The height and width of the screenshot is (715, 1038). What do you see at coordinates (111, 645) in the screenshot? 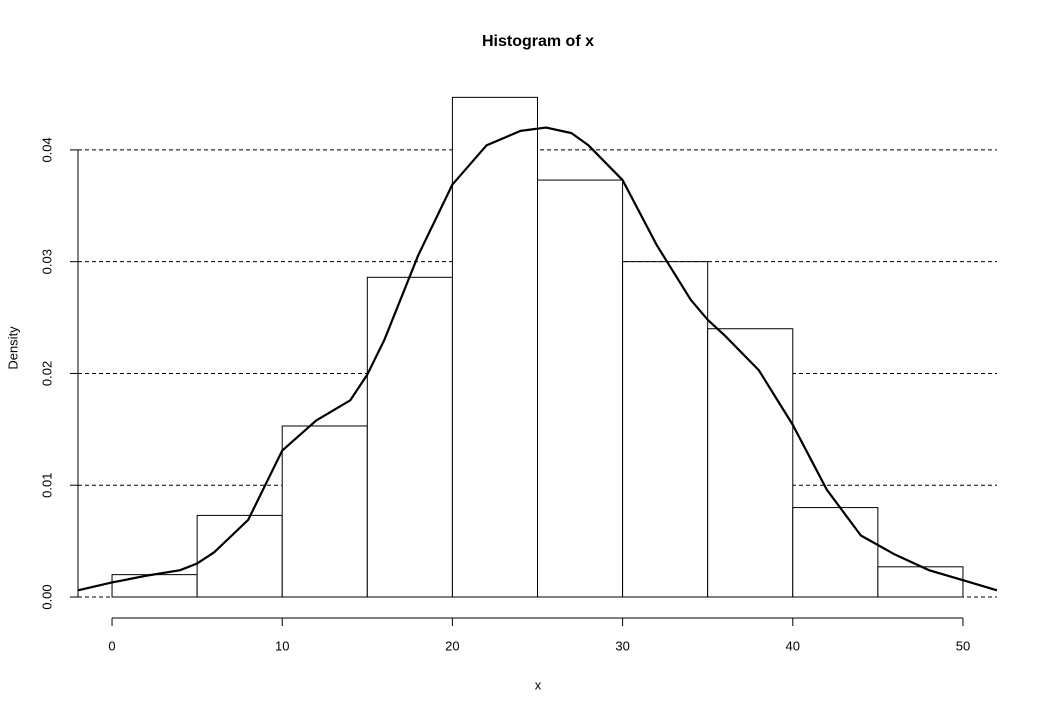
I see `x-tick-label: 0` at bounding box center [111, 645].